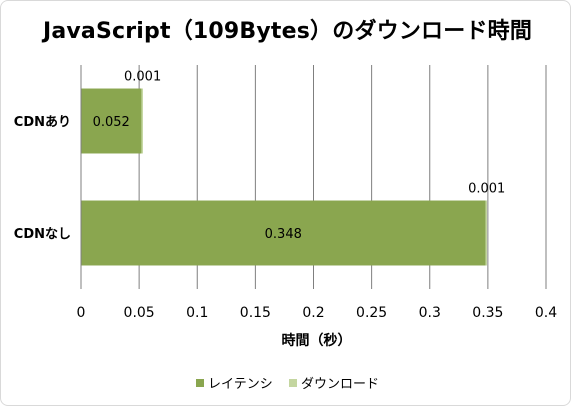 The height and width of the screenshot is (409, 573). I want to click on x-tick-label: 0.3, so click(430, 313).